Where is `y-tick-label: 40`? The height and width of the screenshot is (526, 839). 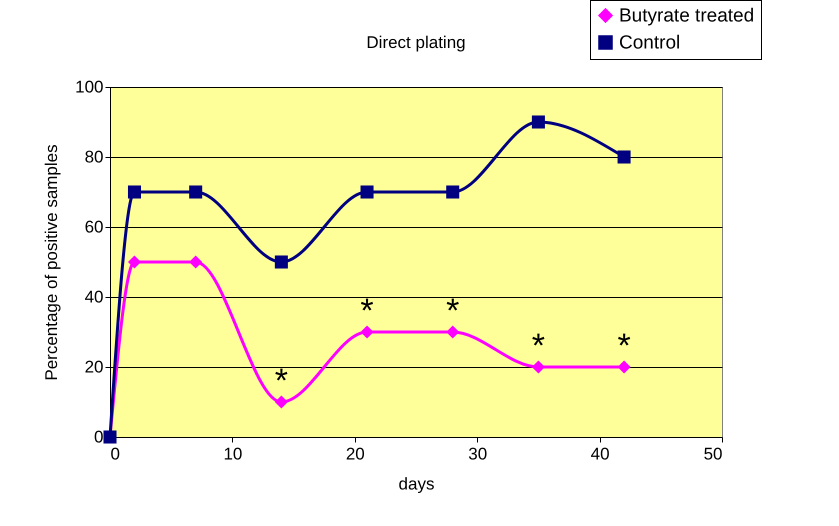 y-tick-label: 40 is located at coordinates (94, 297).